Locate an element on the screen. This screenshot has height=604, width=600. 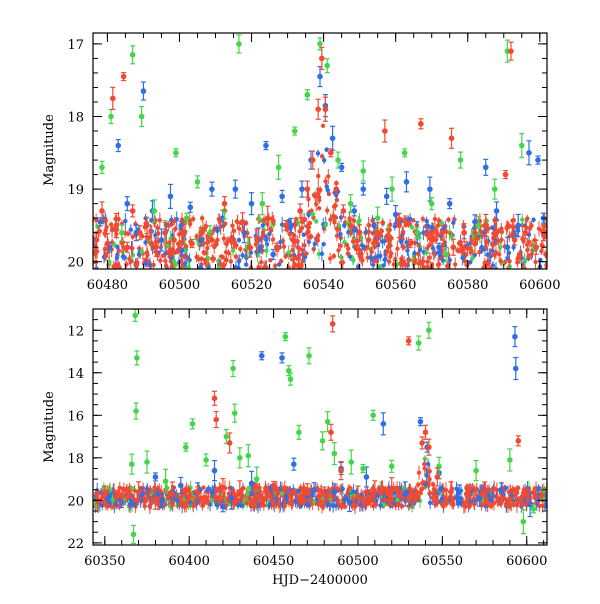
x-tick-label: 60600 is located at coordinates (539, 285).